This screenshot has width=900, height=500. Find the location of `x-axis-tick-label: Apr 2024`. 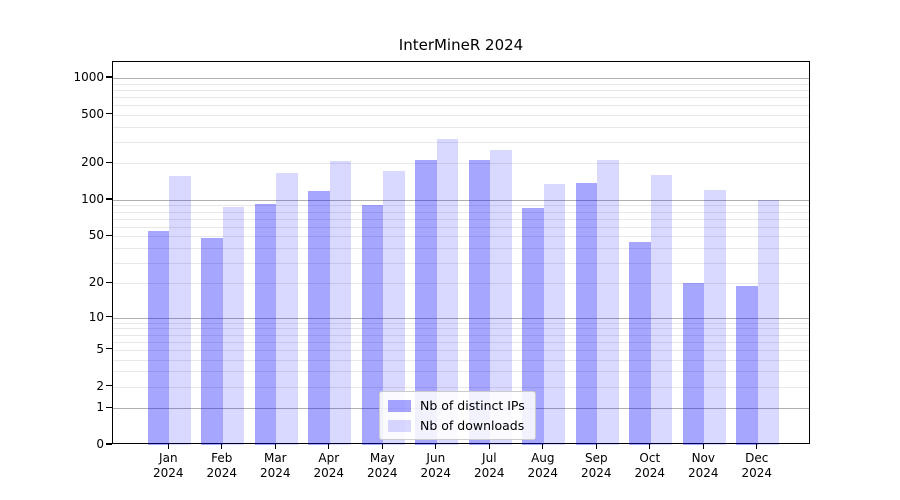

x-axis-tick-label: Apr 2024 is located at coordinates (329, 465).